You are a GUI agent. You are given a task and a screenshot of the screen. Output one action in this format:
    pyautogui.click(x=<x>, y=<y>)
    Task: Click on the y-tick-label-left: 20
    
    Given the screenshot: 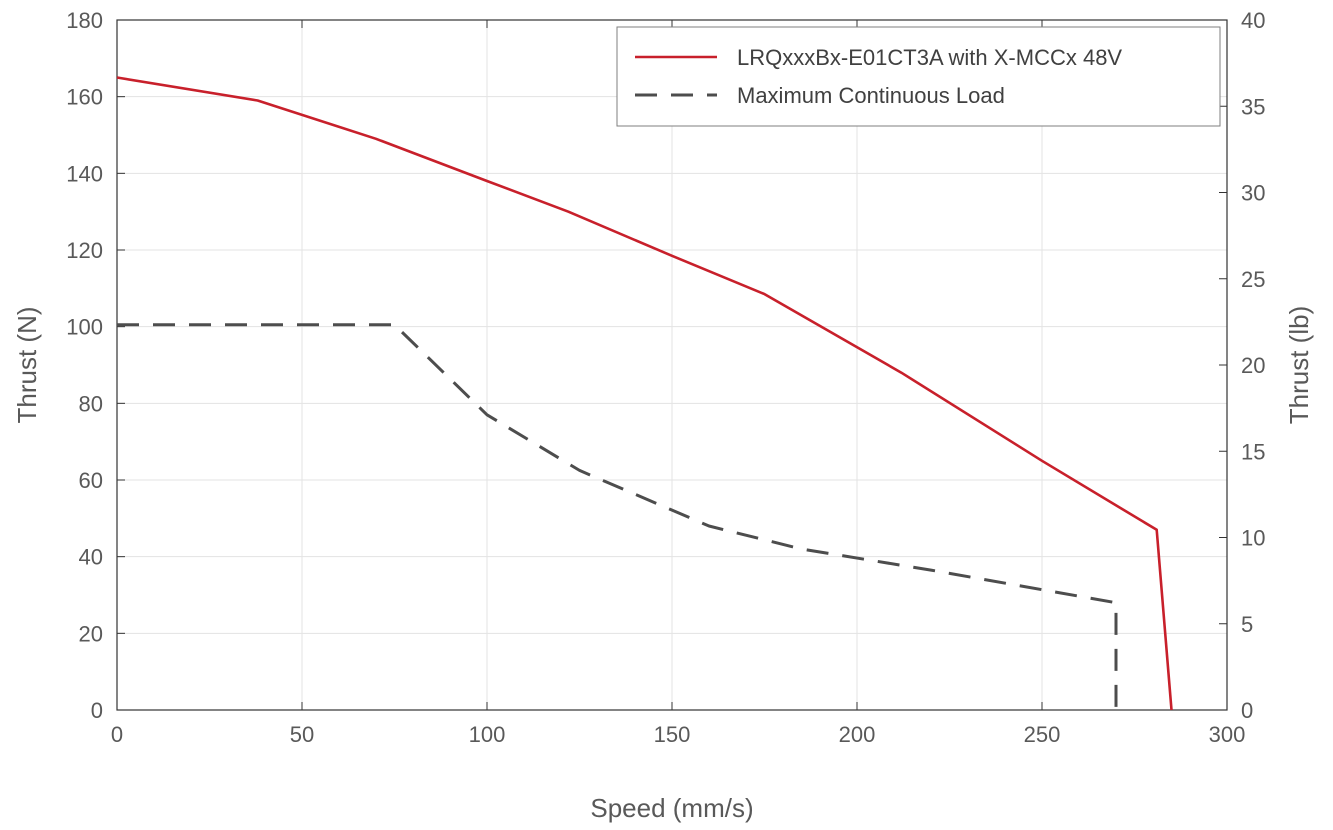 What is the action you would take?
    pyautogui.click(x=91, y=633)
    